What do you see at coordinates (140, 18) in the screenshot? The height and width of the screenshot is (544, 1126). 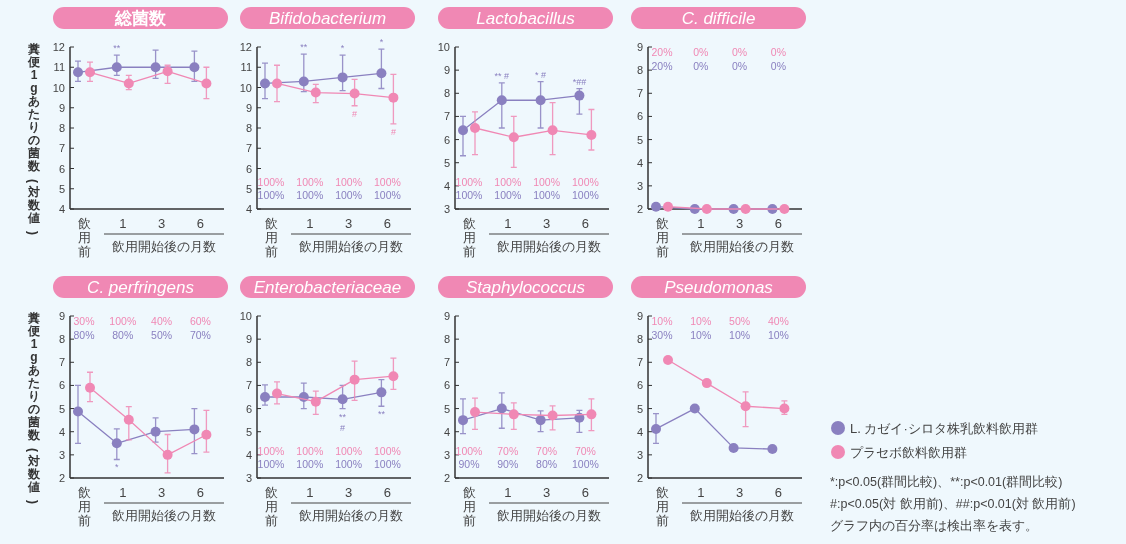 I see `chart-title: 総菌数` at bounding box center [140, 18].